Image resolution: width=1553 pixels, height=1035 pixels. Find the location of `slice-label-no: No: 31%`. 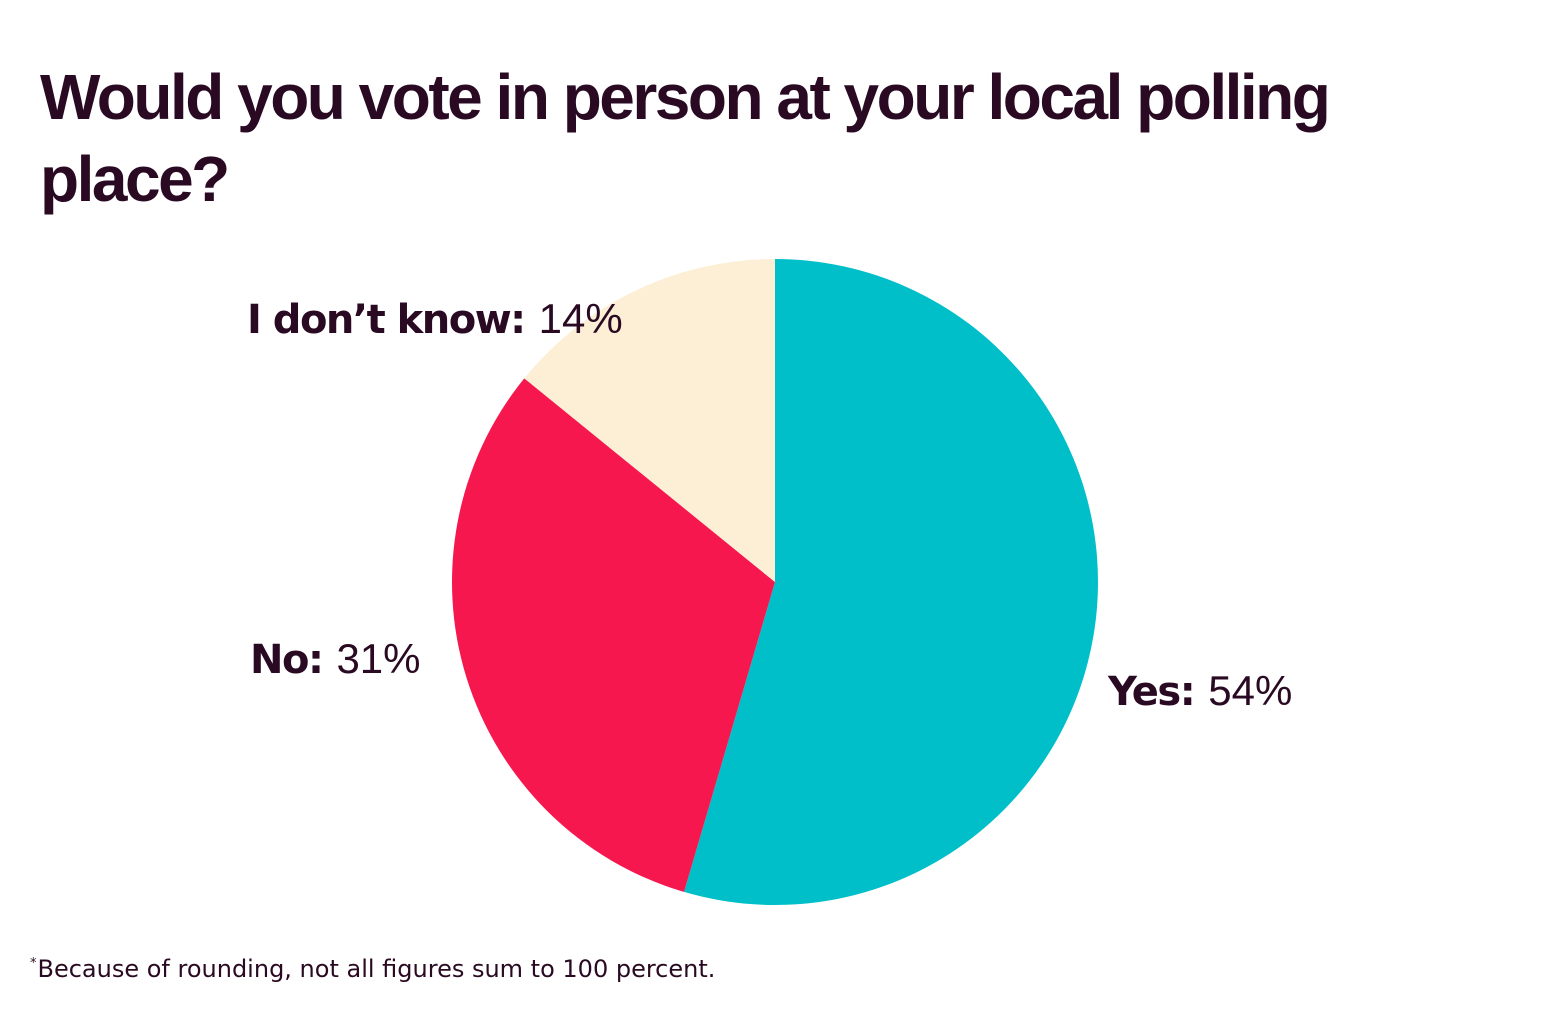

slice-label-no: No: 31% is located at coordinates (335, 659).